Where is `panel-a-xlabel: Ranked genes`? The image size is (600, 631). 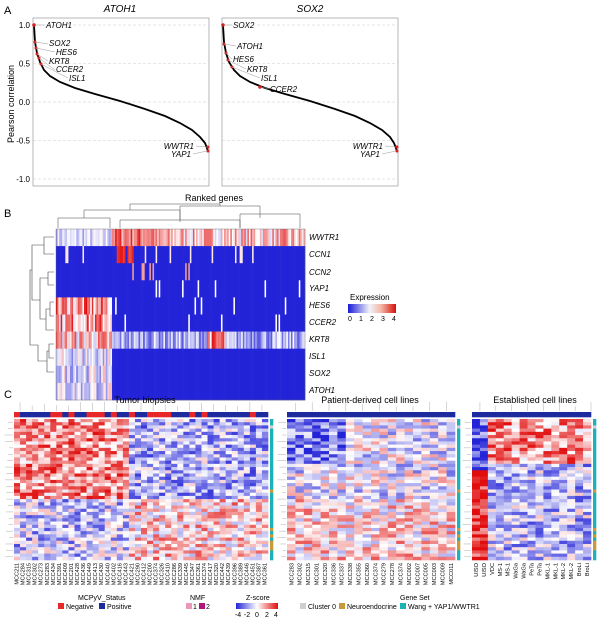
panel-a-xlabel: Ranked genes is located at coordinates (214, 198).